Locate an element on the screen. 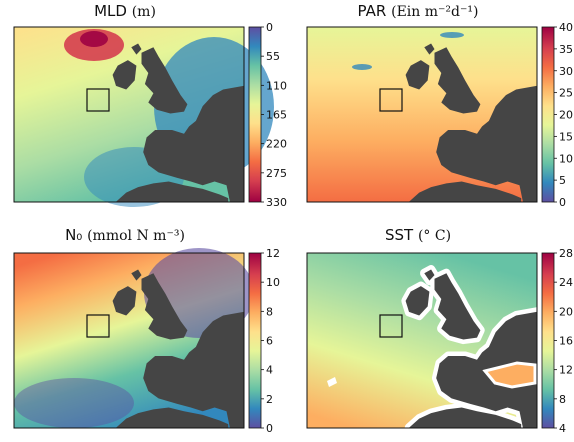 This screenshot has height=442, width=574. panel-title-unit: (Ein m⁻²d⁻¹) is located at coordinates (435, 12).